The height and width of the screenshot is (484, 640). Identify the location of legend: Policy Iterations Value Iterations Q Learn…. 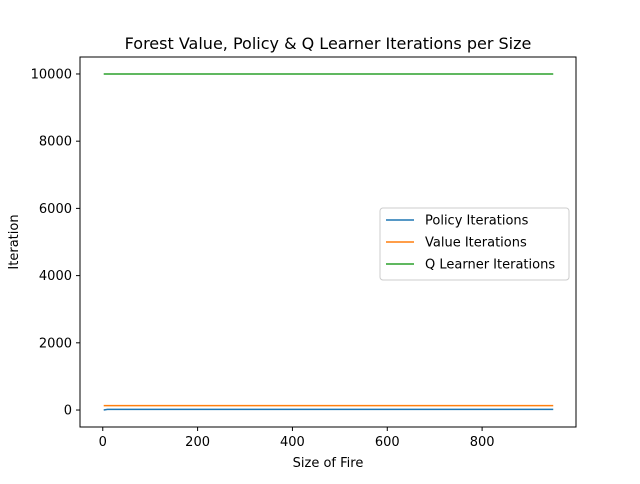
(474, 244).